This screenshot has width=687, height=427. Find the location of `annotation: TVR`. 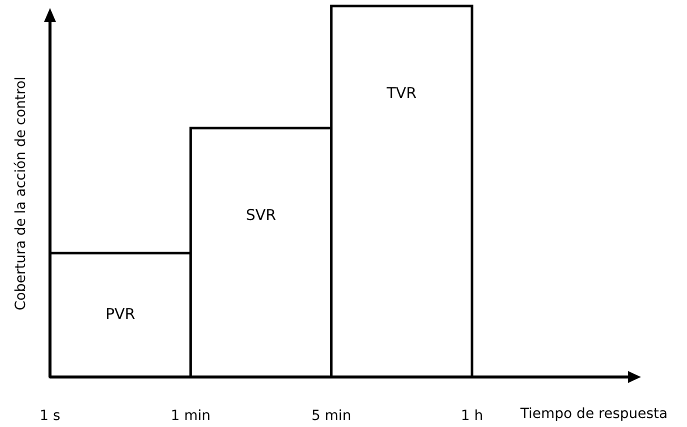

annotation: TVR is located at coordinates (401, 93).